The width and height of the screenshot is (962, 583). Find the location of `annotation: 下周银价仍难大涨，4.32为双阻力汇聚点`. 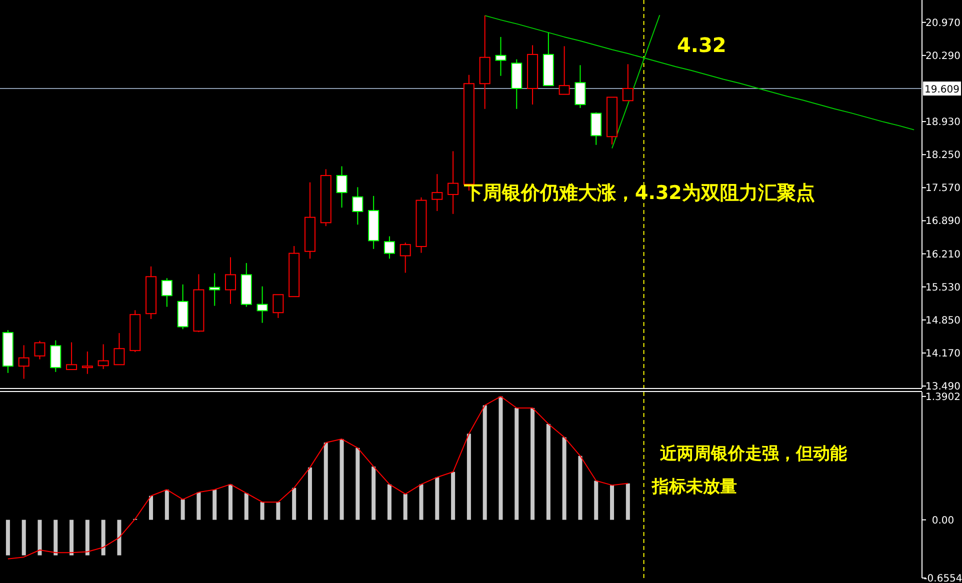

annotation: 下周银价仍难大涨，4.32为双阻力汇聚点 is located at coordinates (639, 193).